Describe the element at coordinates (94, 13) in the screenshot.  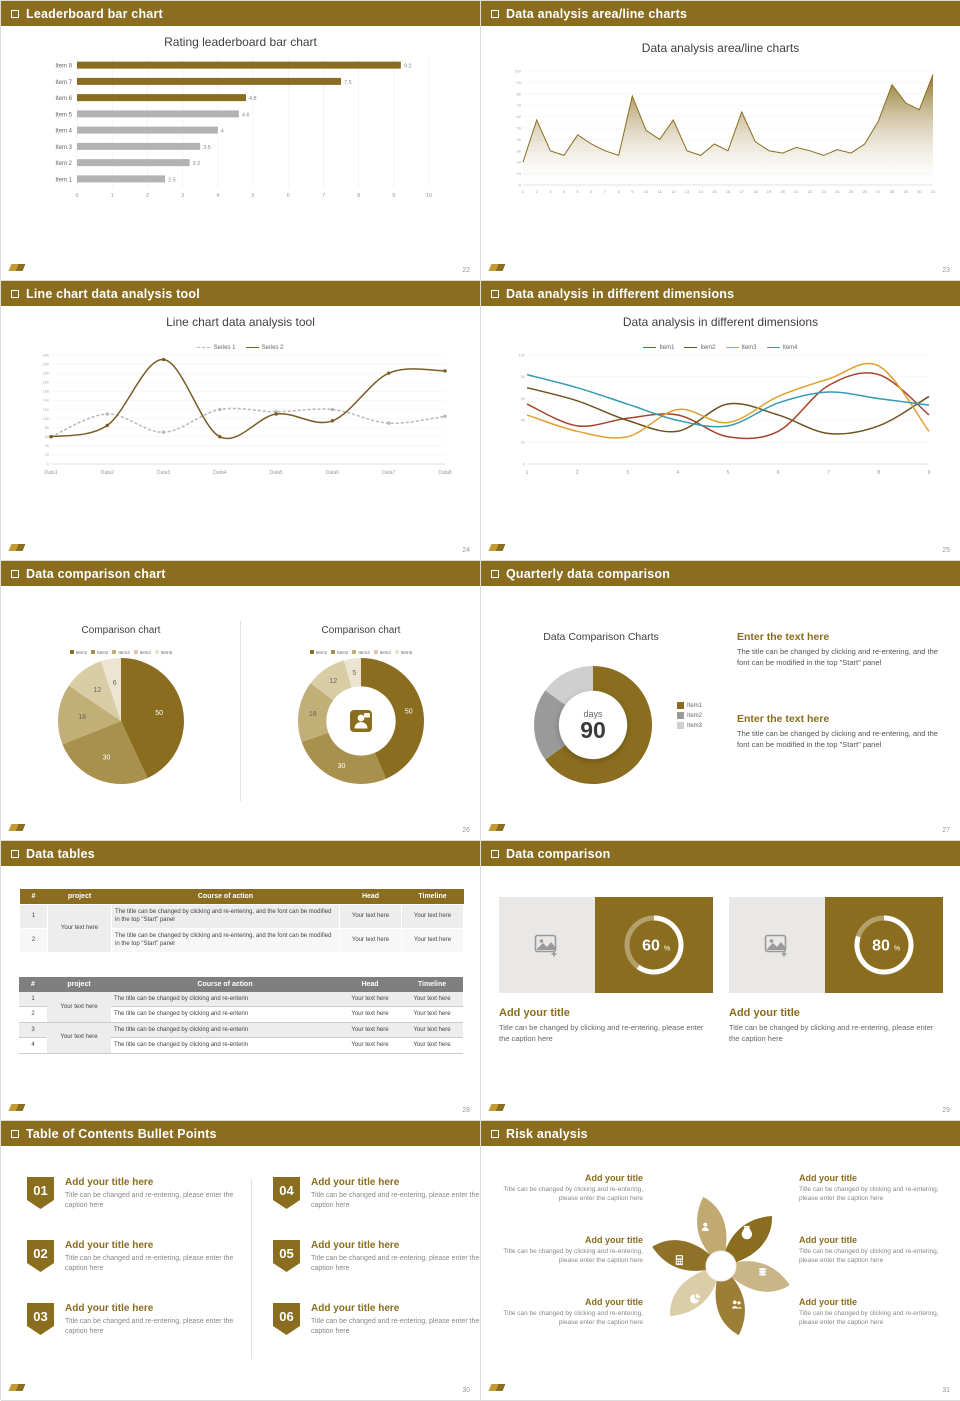
I see `slide-header-title: Leaderboard bar chart` at that location.